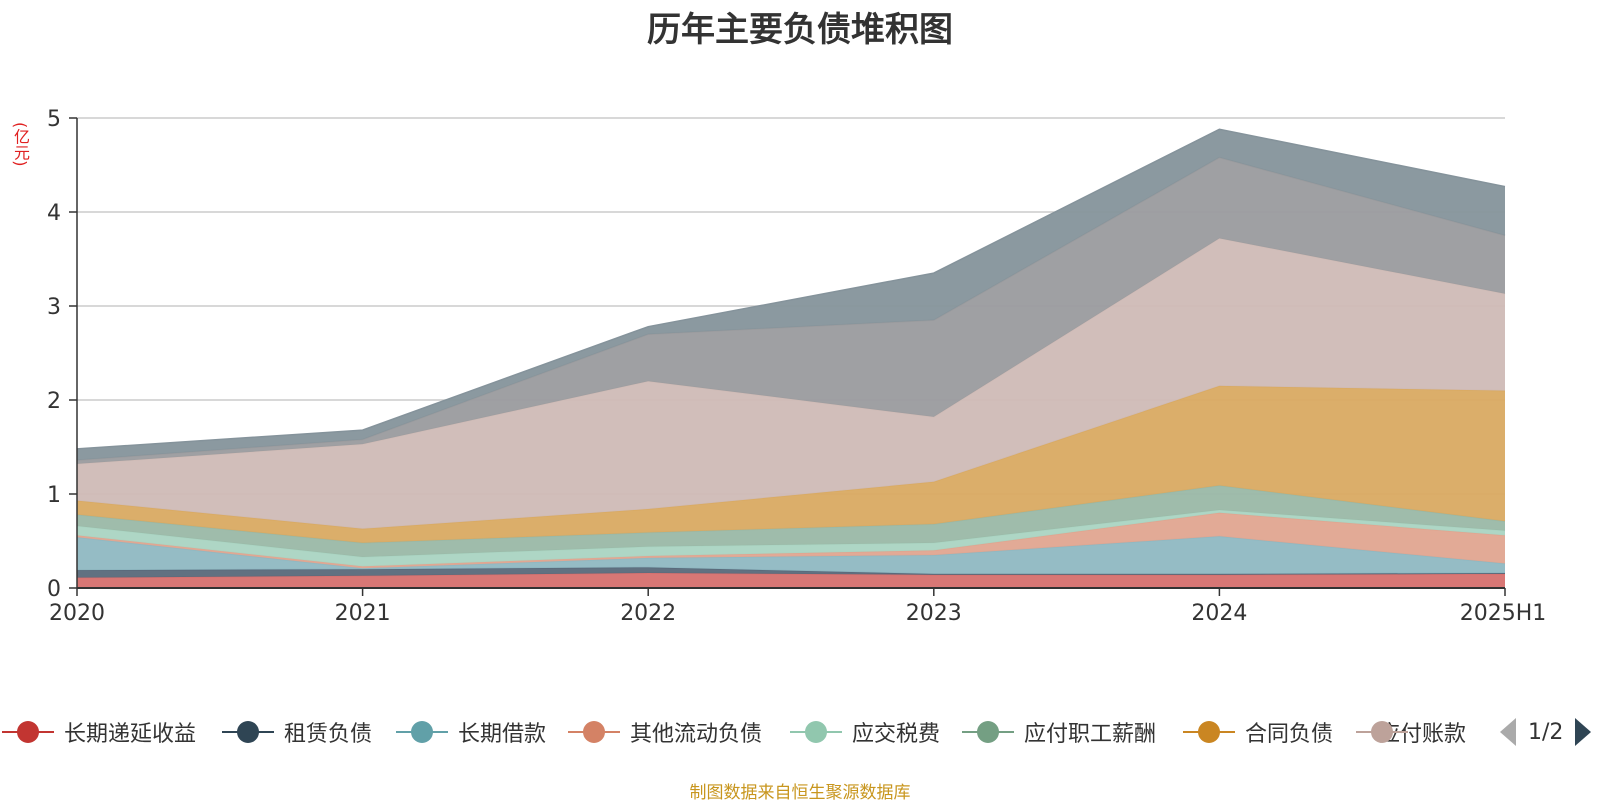 This screenshot has height=803, width=1600. What do you see at coordinates (648, 613) in the screenshot?
I see `x-tick-label: 2022` at bounding box center [648, 613].